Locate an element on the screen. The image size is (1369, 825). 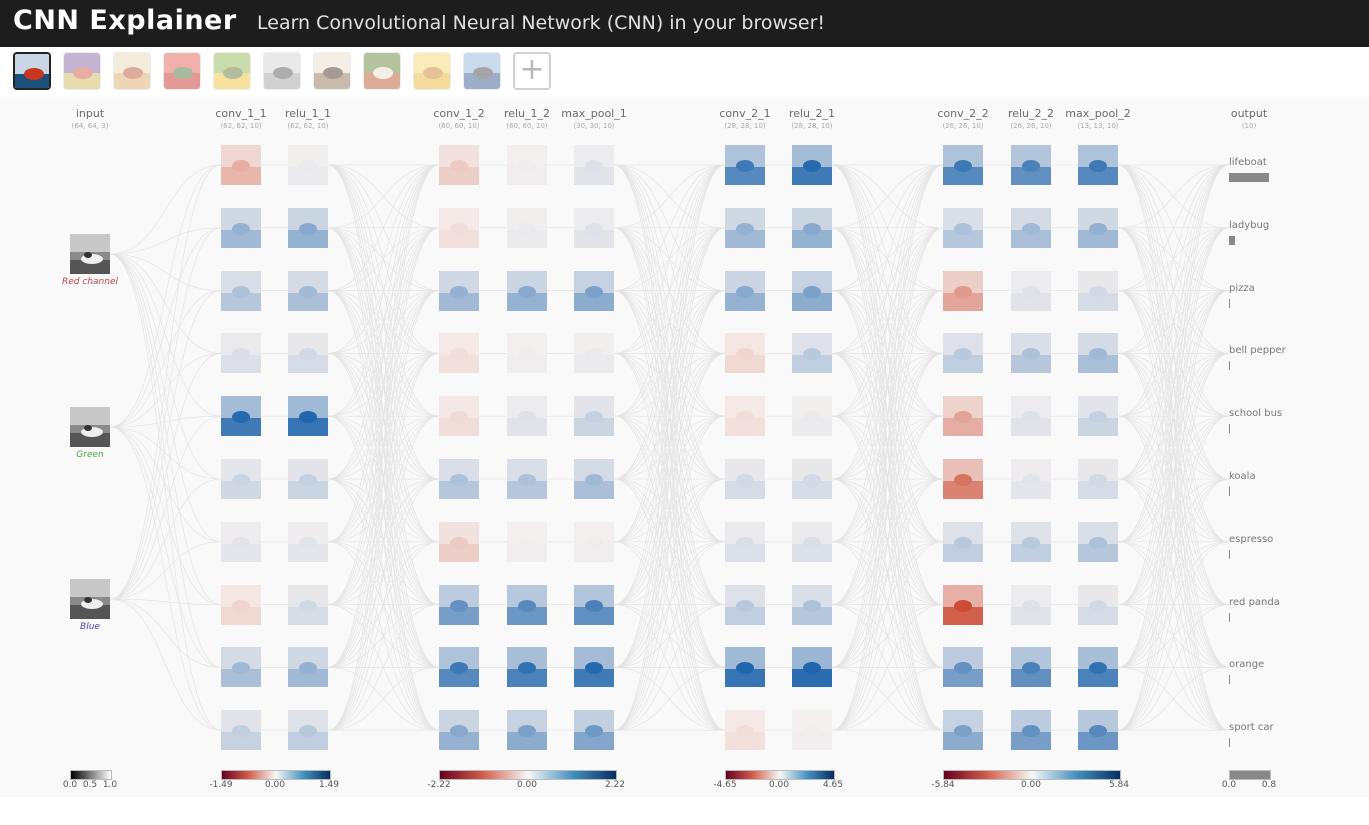
thumbnail-pizza is located at coordinates (132, 71).